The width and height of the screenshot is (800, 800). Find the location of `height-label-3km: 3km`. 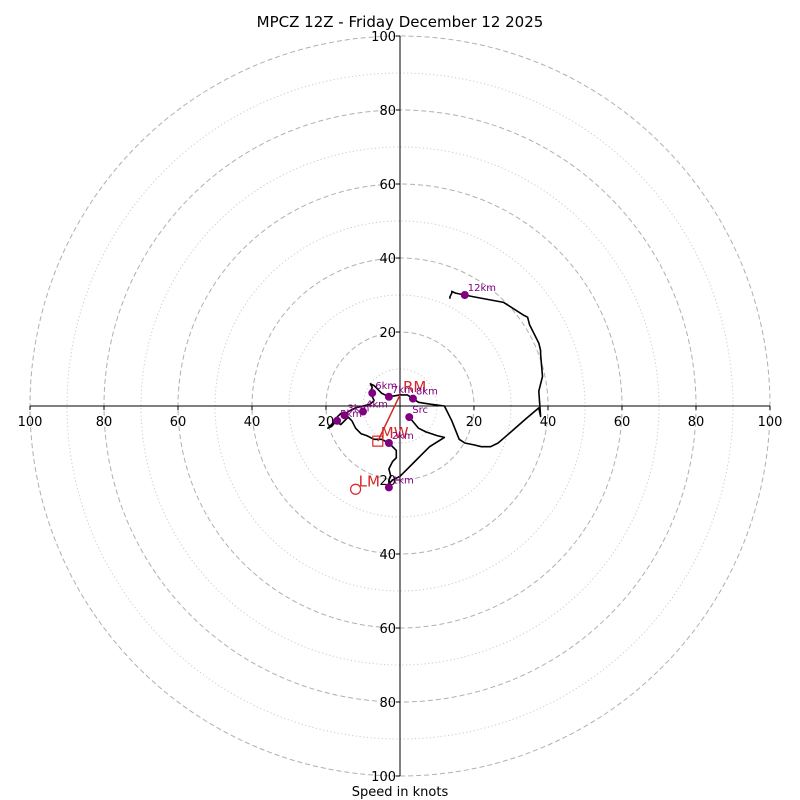

height-label-3km: 3km is located at coordinates (359, 408).